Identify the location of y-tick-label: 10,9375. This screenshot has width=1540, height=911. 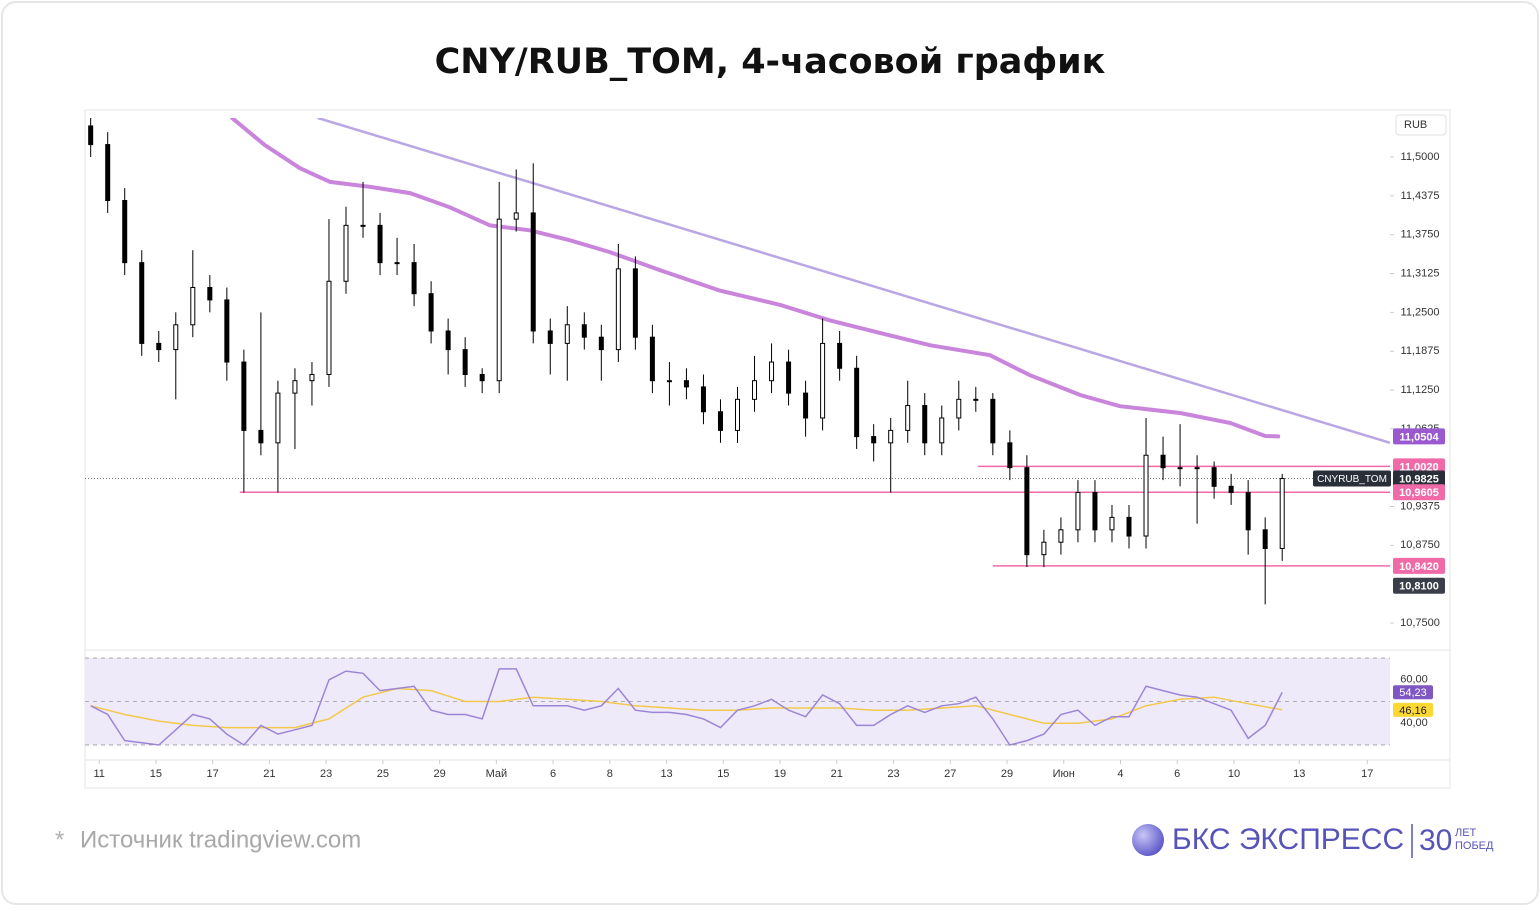
(1420, 506).